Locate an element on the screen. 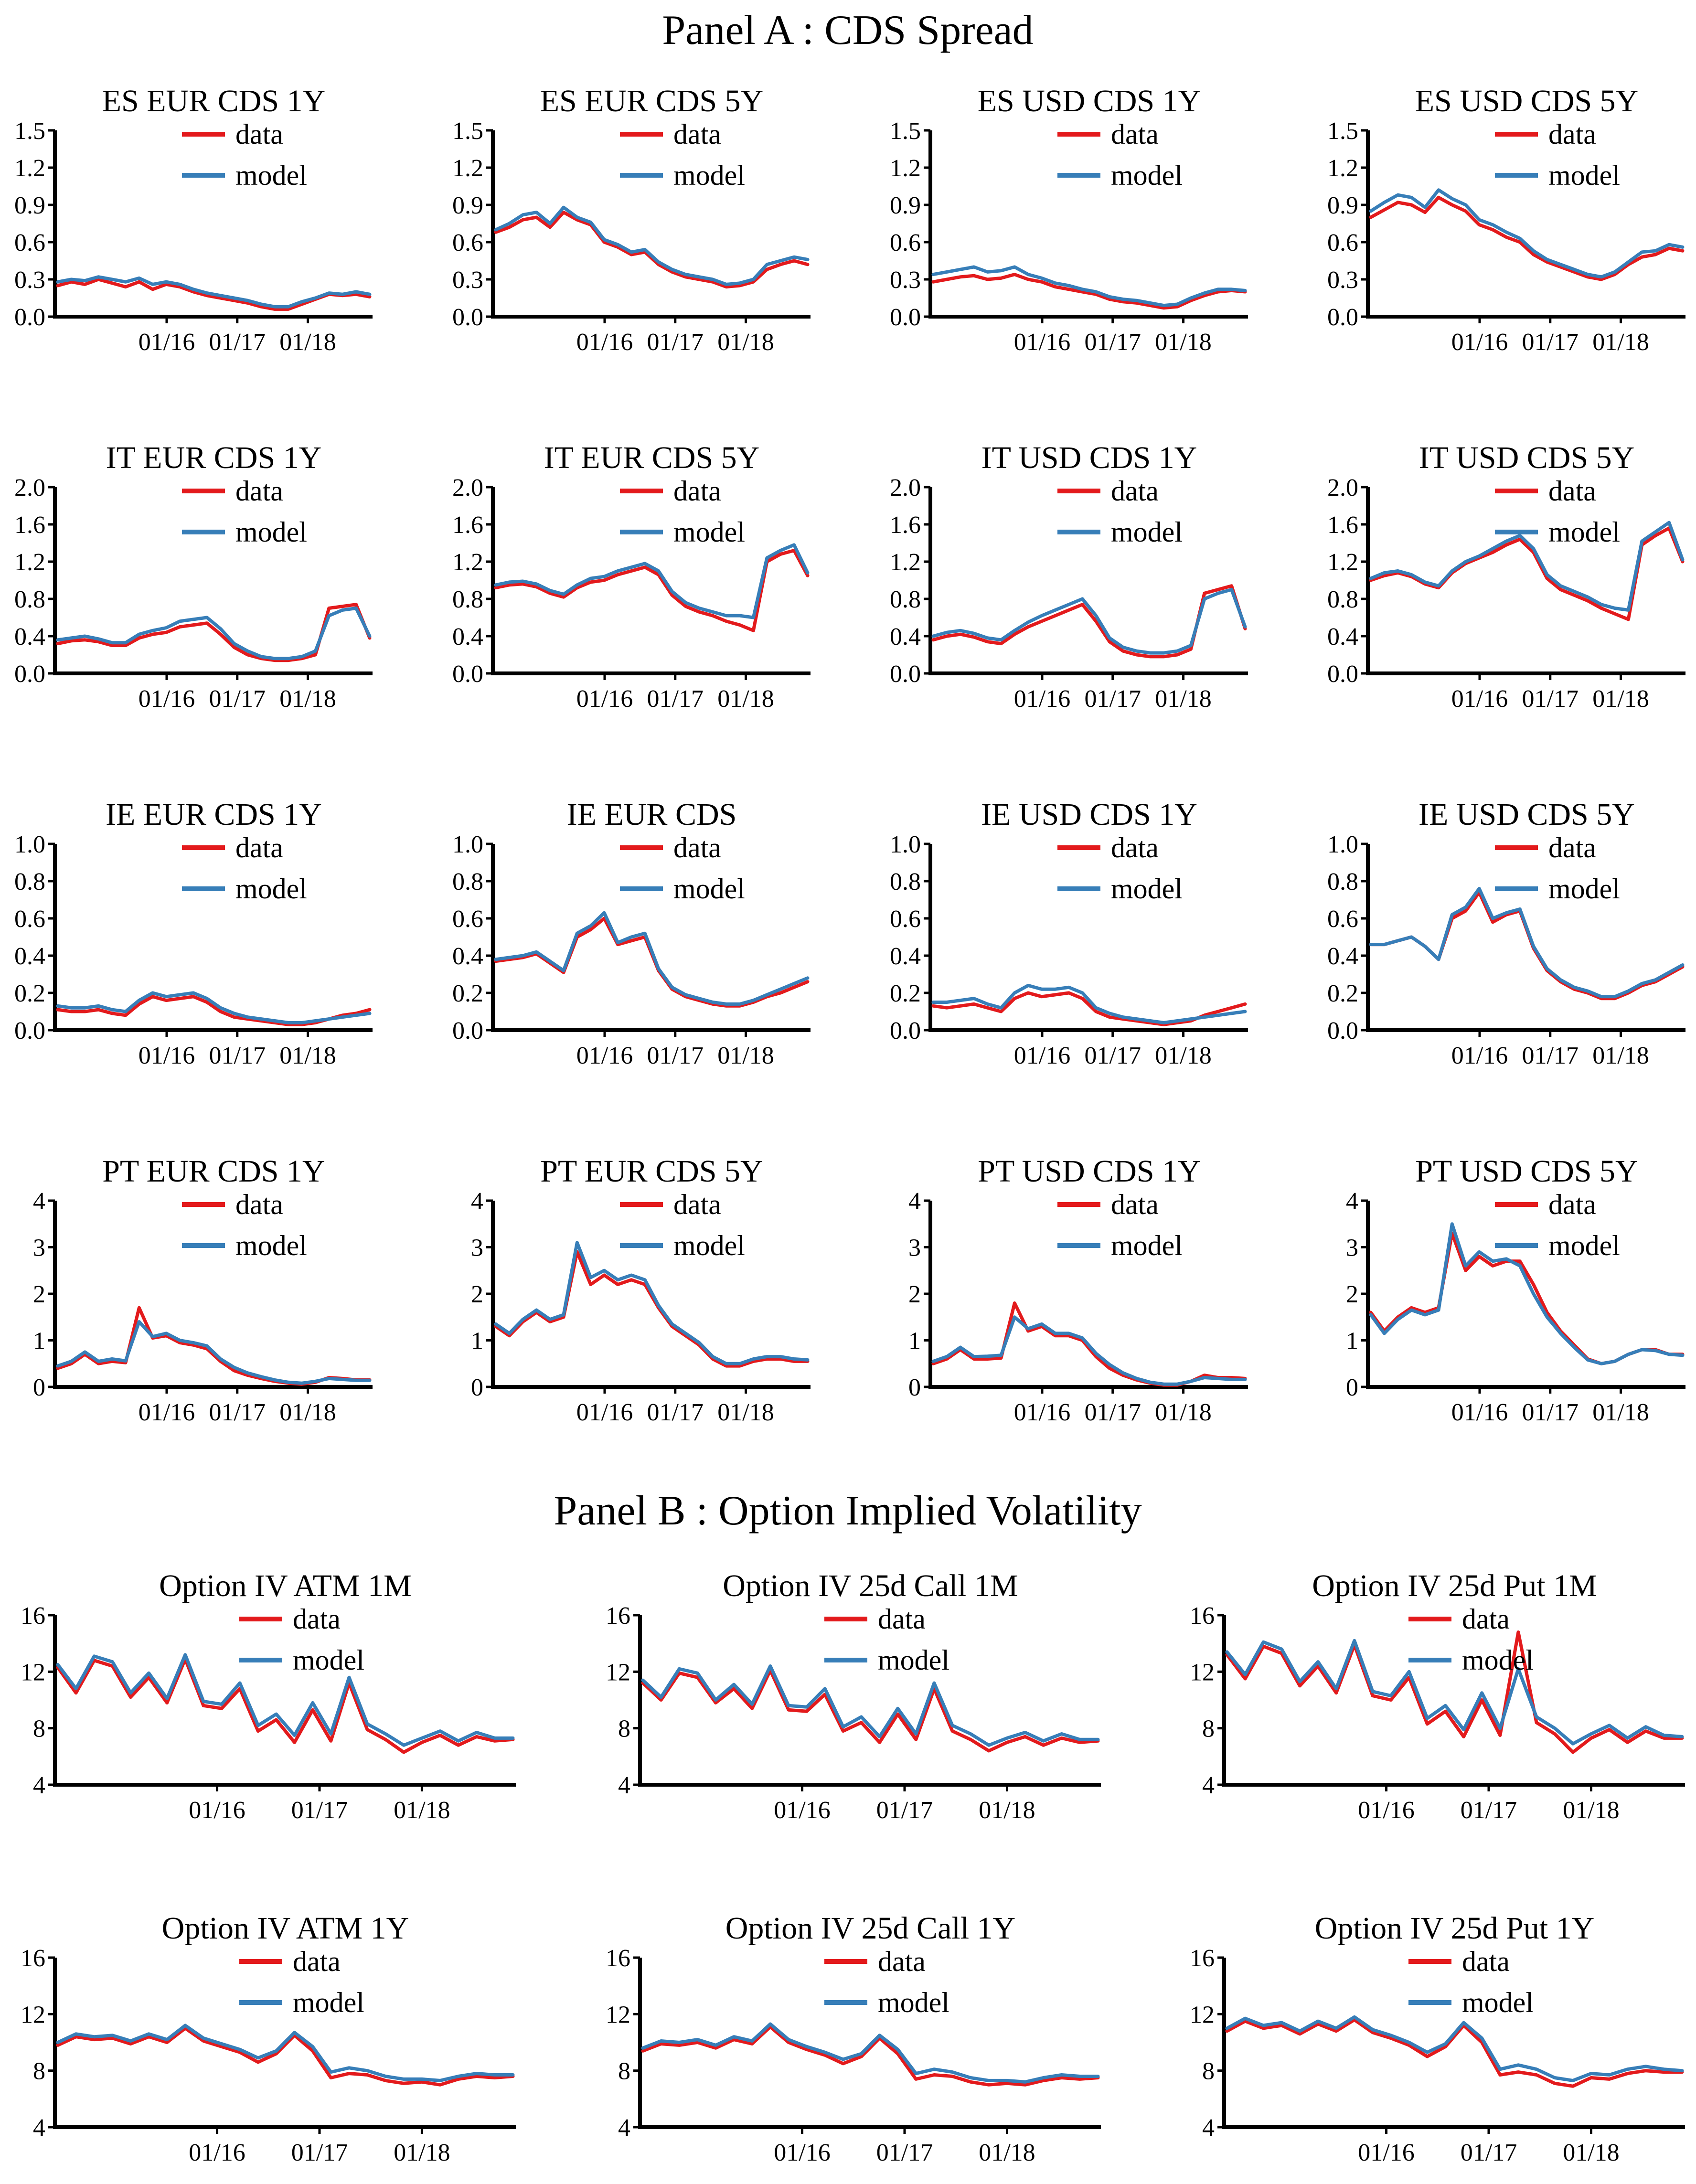 This screenshot has height=2184, width=1696. chart-title: ES USD CDS 1Y is located at coordinates (1089, 101).